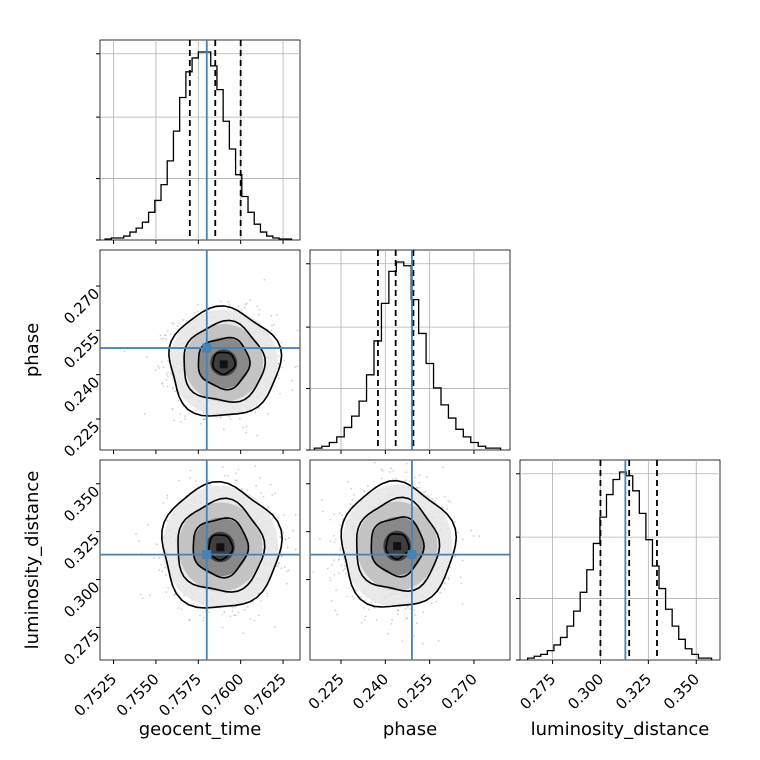  I want to click on density-panel-phase-luminosity_distance, so click(408, 561).